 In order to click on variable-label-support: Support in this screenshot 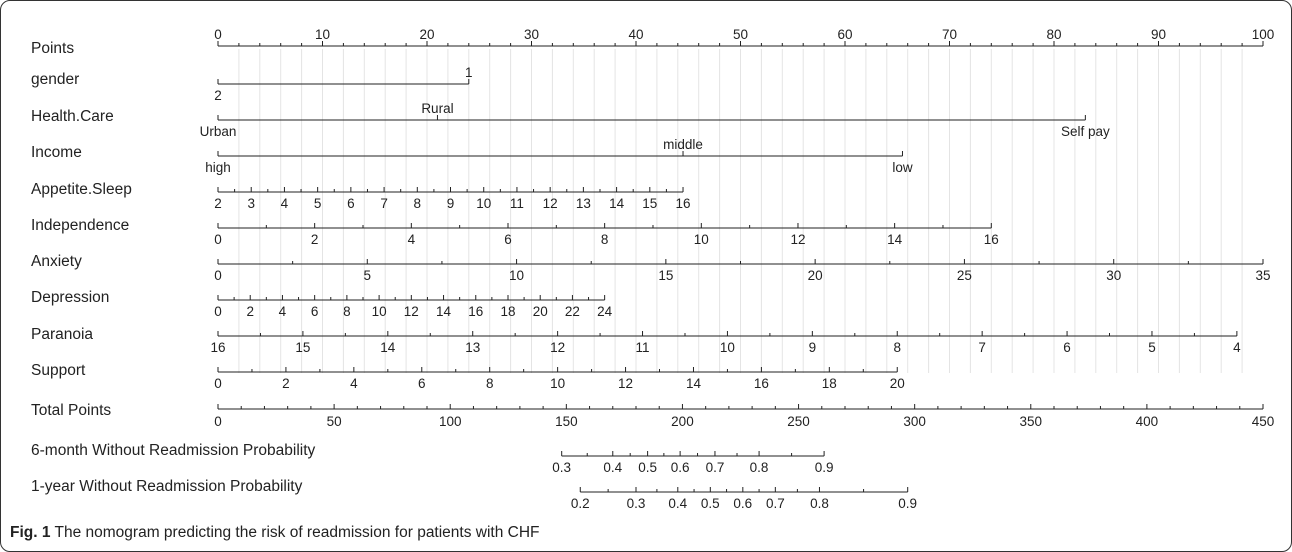, I will do `click(58, 370)`.